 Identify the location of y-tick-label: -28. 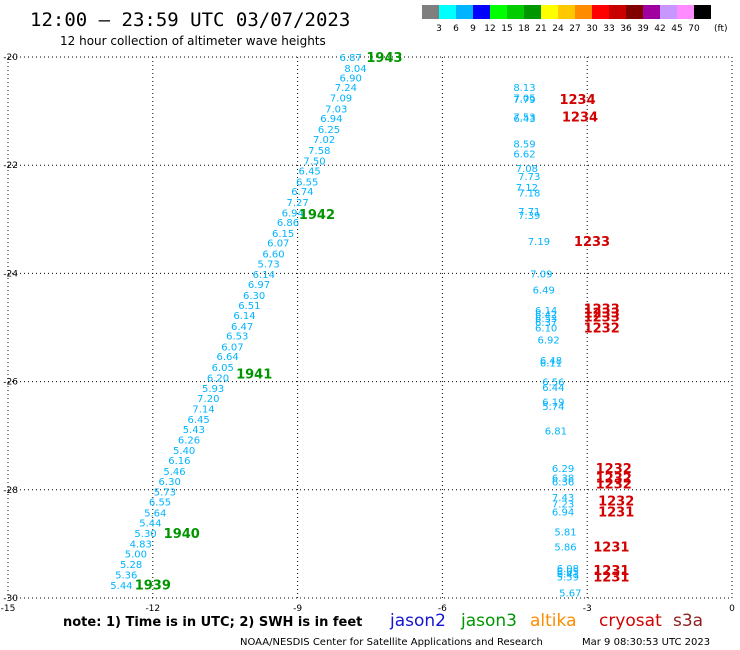
(10, 491).